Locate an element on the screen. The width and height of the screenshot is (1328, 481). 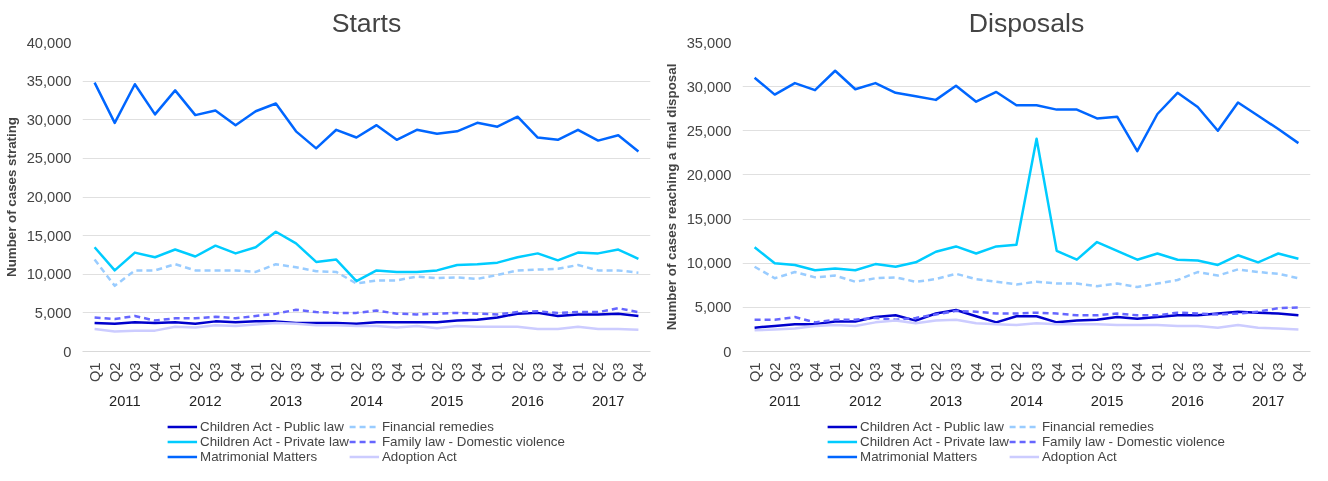
y-tick-label: 40,000 is located at coordinates (49, 42).